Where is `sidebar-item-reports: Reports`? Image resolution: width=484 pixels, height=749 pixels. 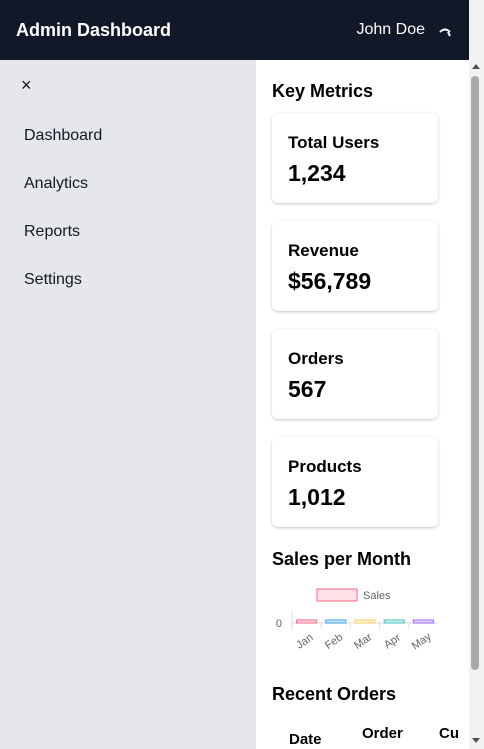 sidebar-item-reports: Reports is located at coordinates (52, 231).